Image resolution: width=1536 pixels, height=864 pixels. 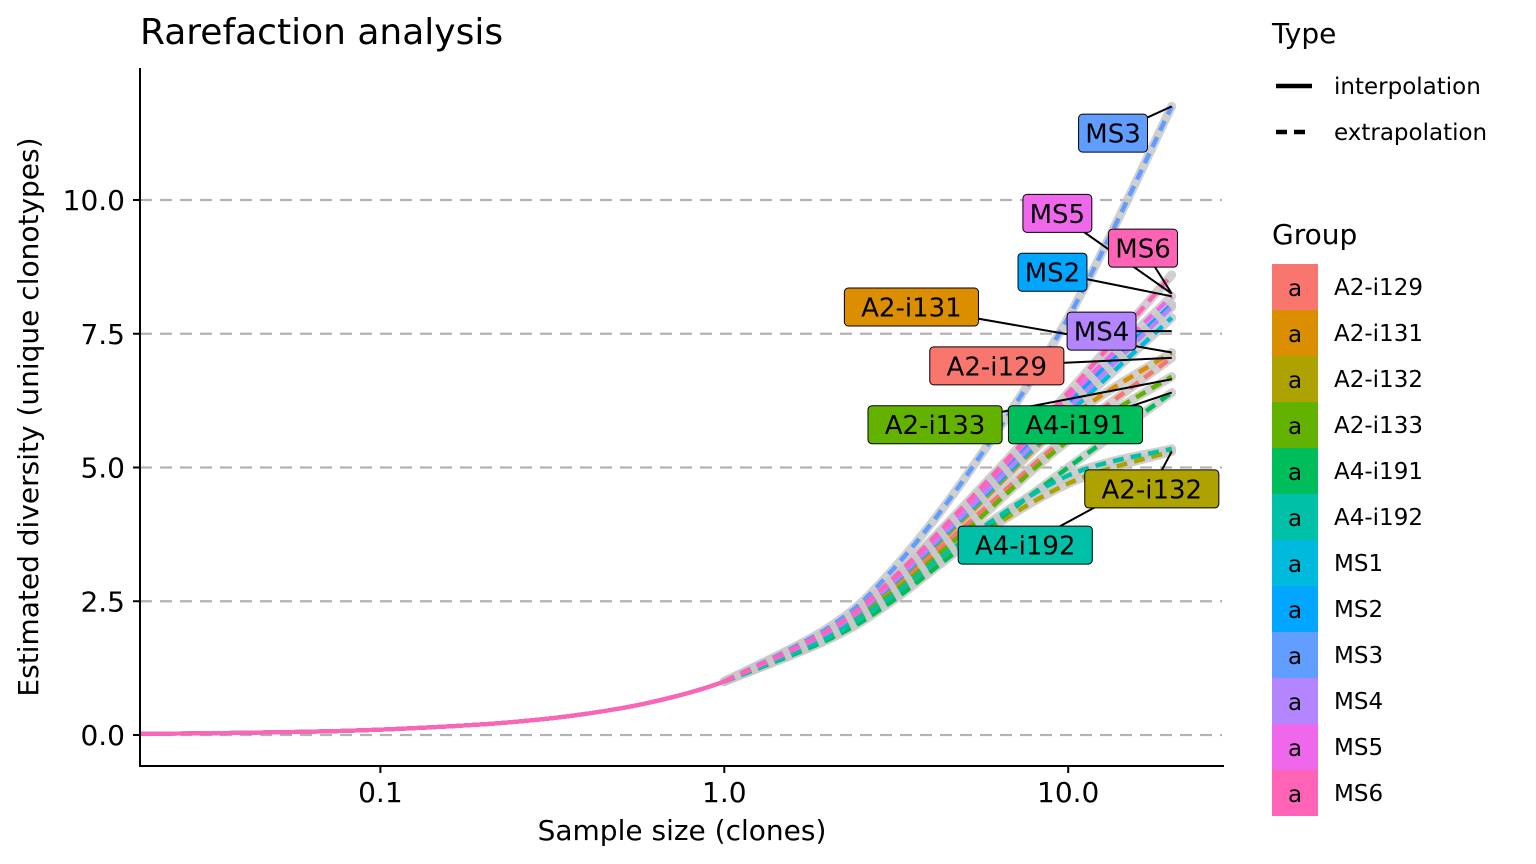 I want to click on legend-type-label-extrapolation: extrapolation, so click(x=1410, y=133).